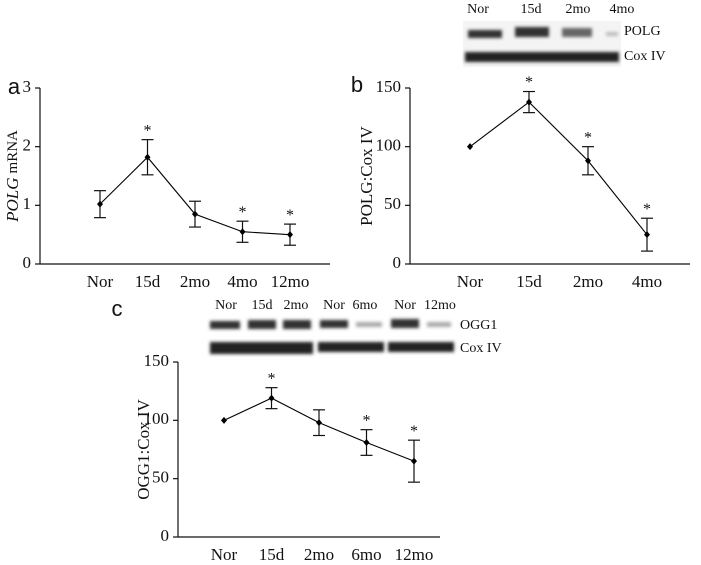 This screenshot has width=701, height=565. I want to click on blot-lane-label: 12mo, so click(440, 305).